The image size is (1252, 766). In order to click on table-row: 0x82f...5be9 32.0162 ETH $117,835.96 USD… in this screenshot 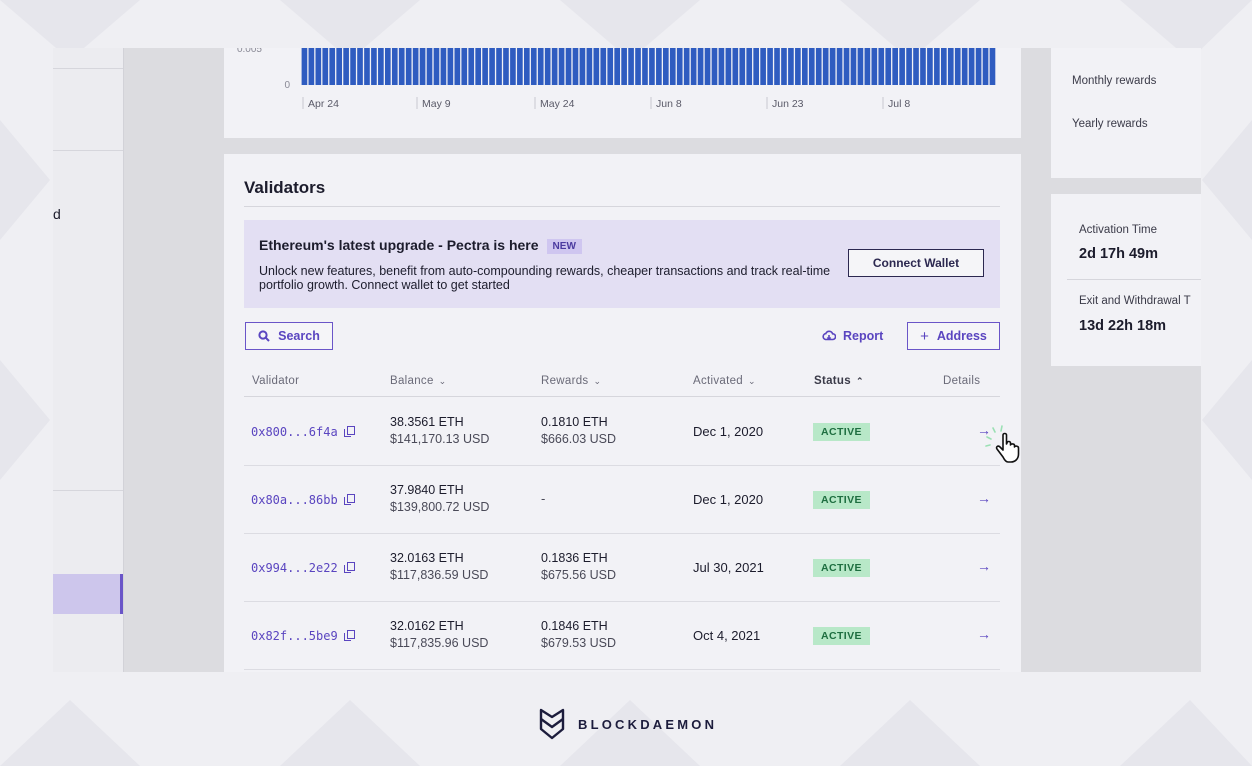, I will do `click(622, 636)`.